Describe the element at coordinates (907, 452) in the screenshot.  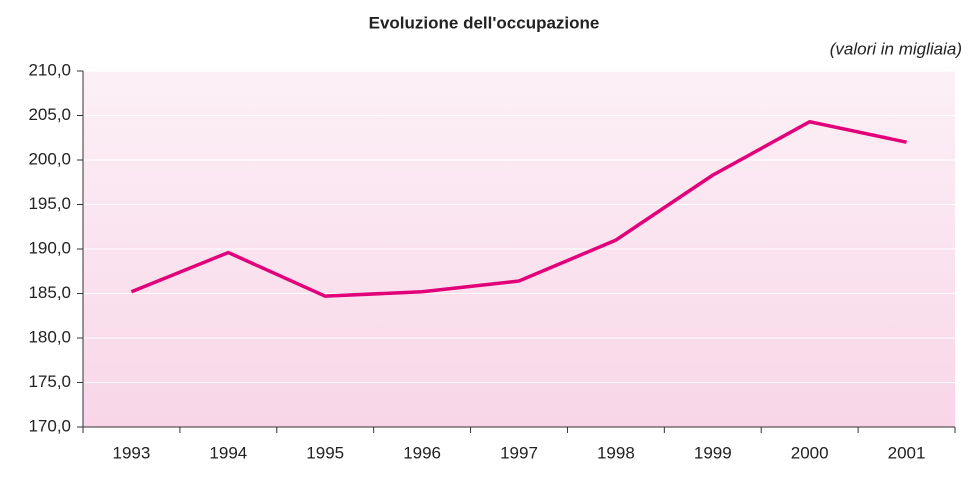
I see `x-tick-label: 2001` at that location.